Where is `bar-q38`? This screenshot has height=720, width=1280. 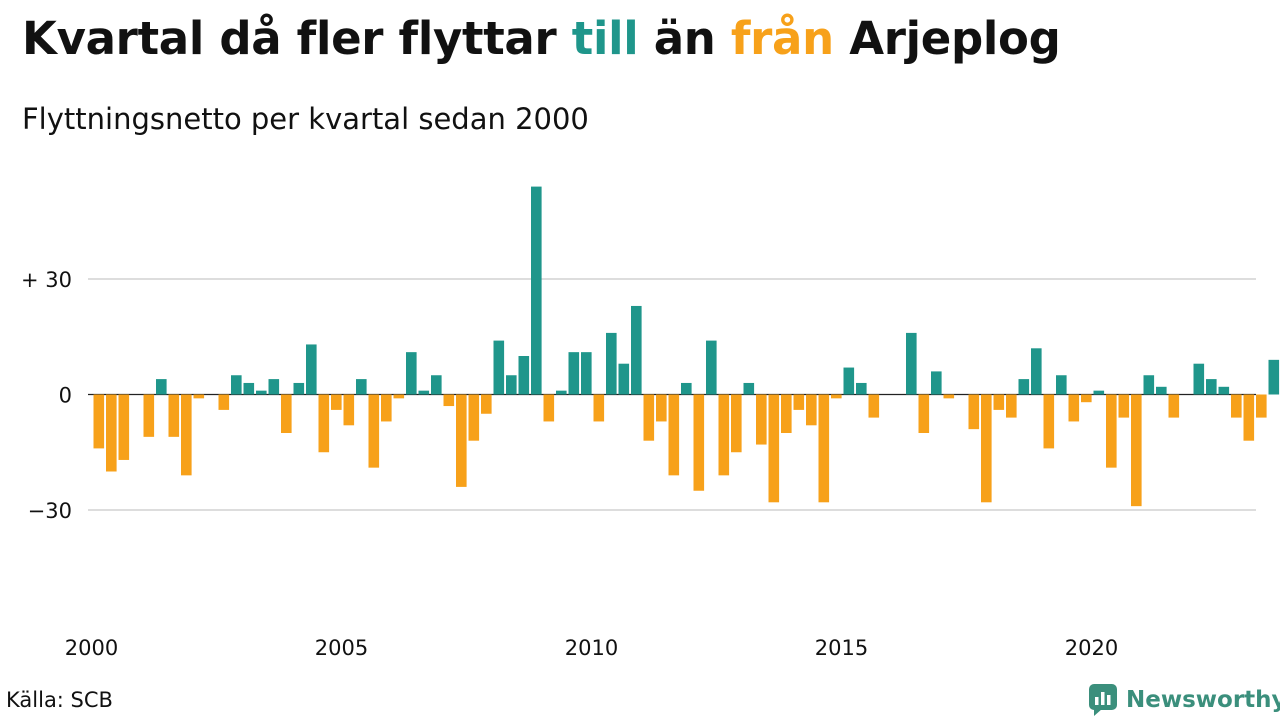 bar-q38 is located at coordinates (574, 373).